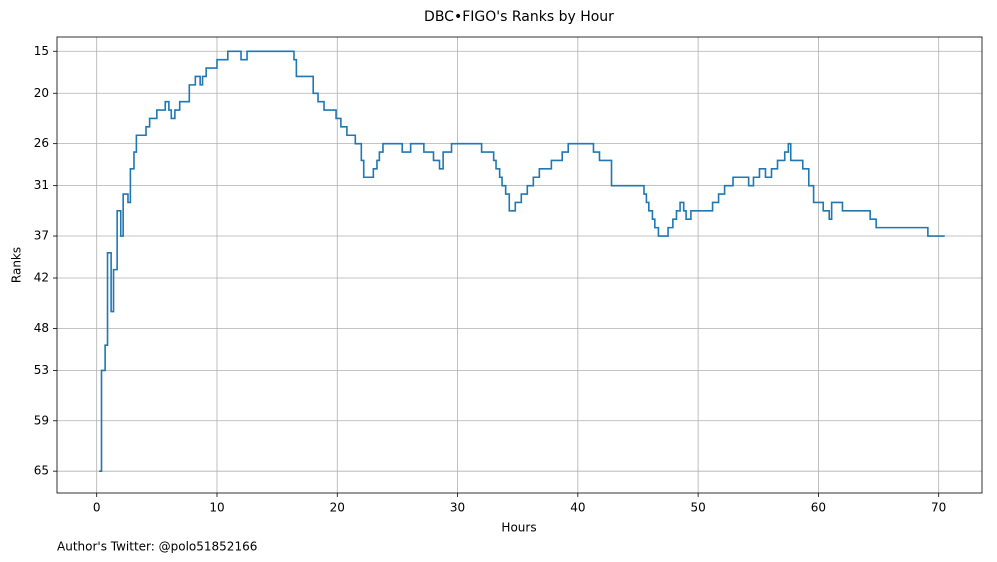 Image resolution: width=997 pixels, height=562 pixels. What do you see at coordinates (41, 278) in the screenshot?
I see `y-tick-label: 42` at bounding box center [41, 278].